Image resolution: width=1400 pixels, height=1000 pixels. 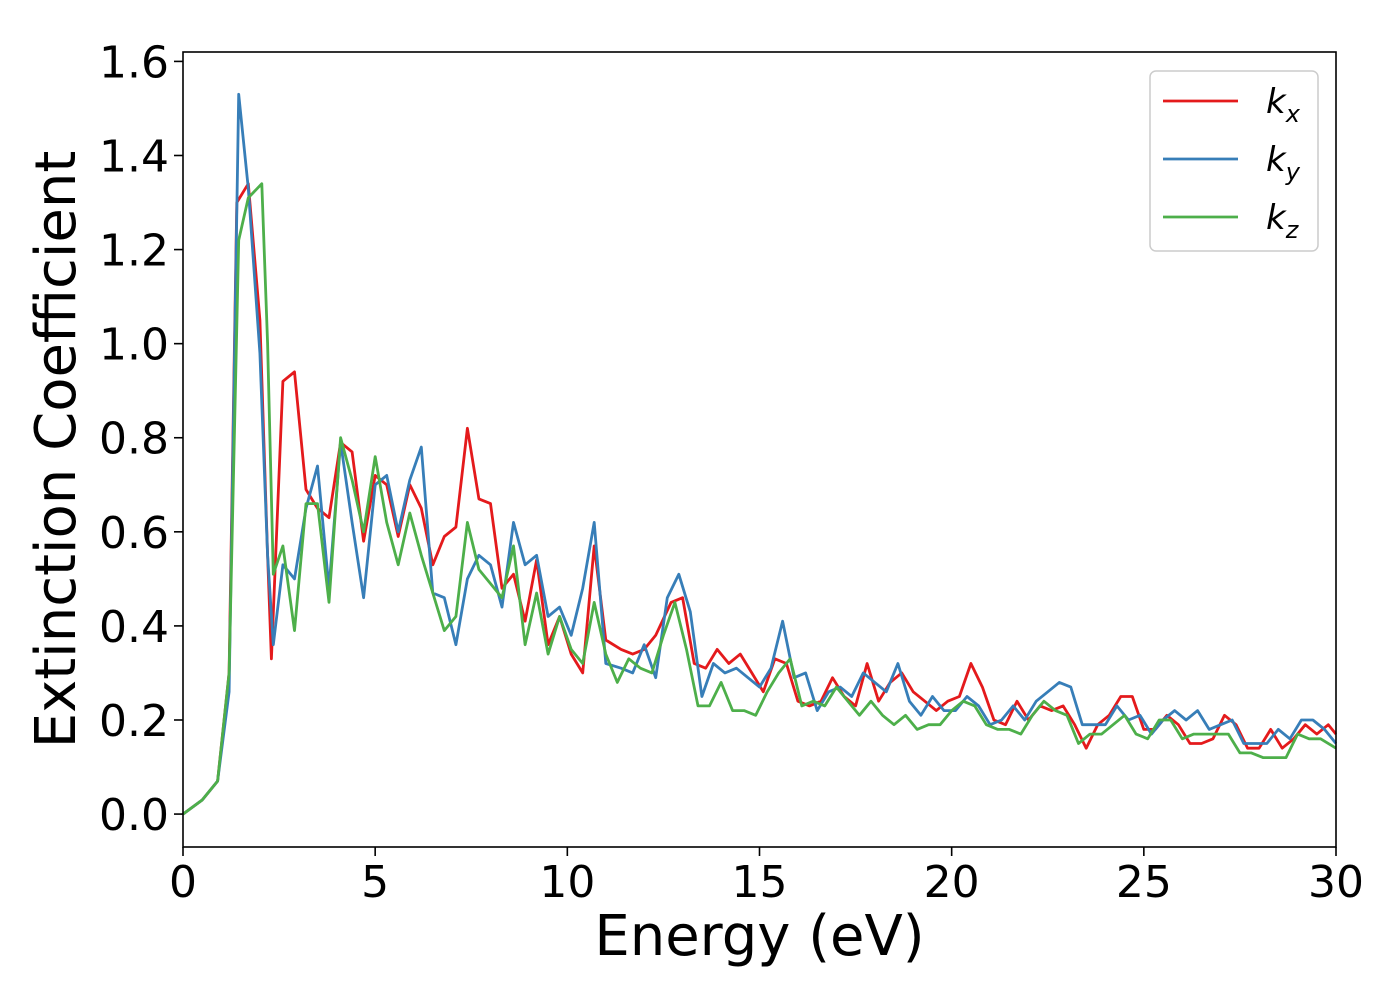 I want to click on y-tick-label: 0.2, so click(x=134, y=721).